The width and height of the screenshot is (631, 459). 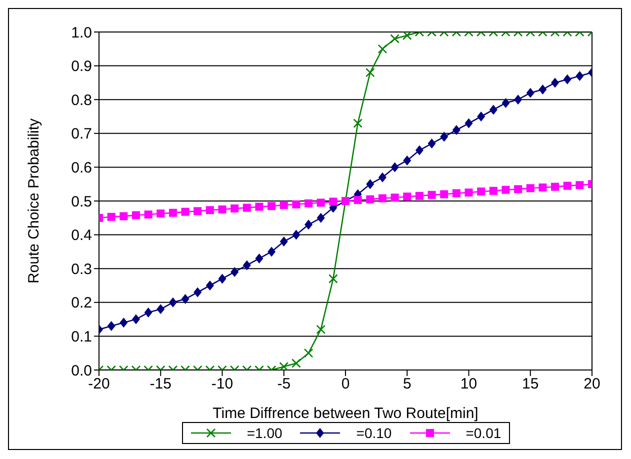 I want to click on y-tick-label: 0.4, so click(x=81, y=235).